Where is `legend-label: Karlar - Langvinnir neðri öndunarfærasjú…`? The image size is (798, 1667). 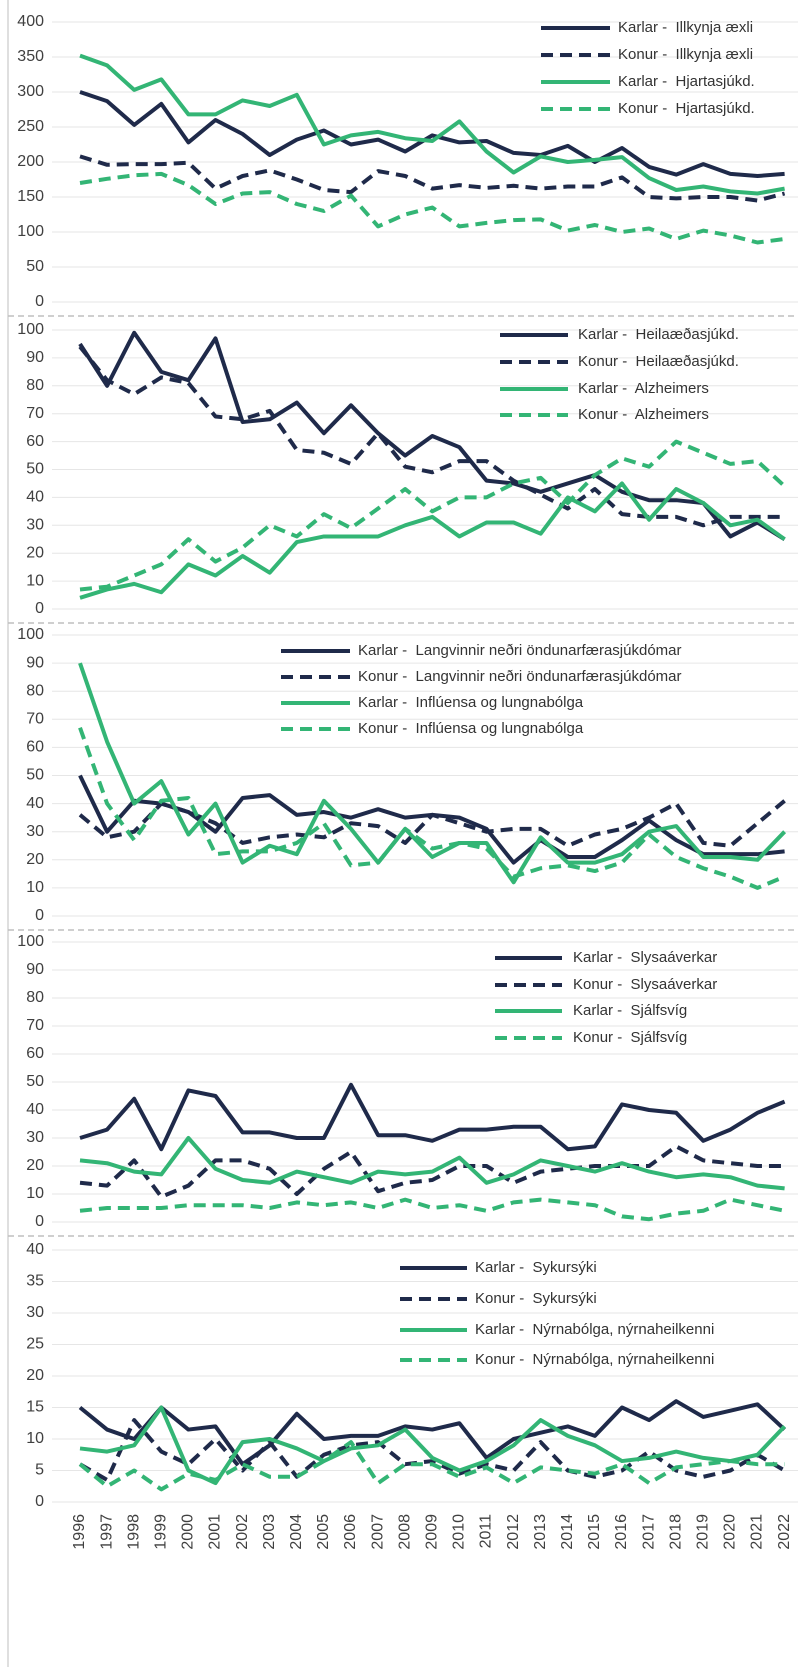
legend-label: Karlar - Langvinnir neðri öndunarfærasjú… is located at coordinates (520, 650).